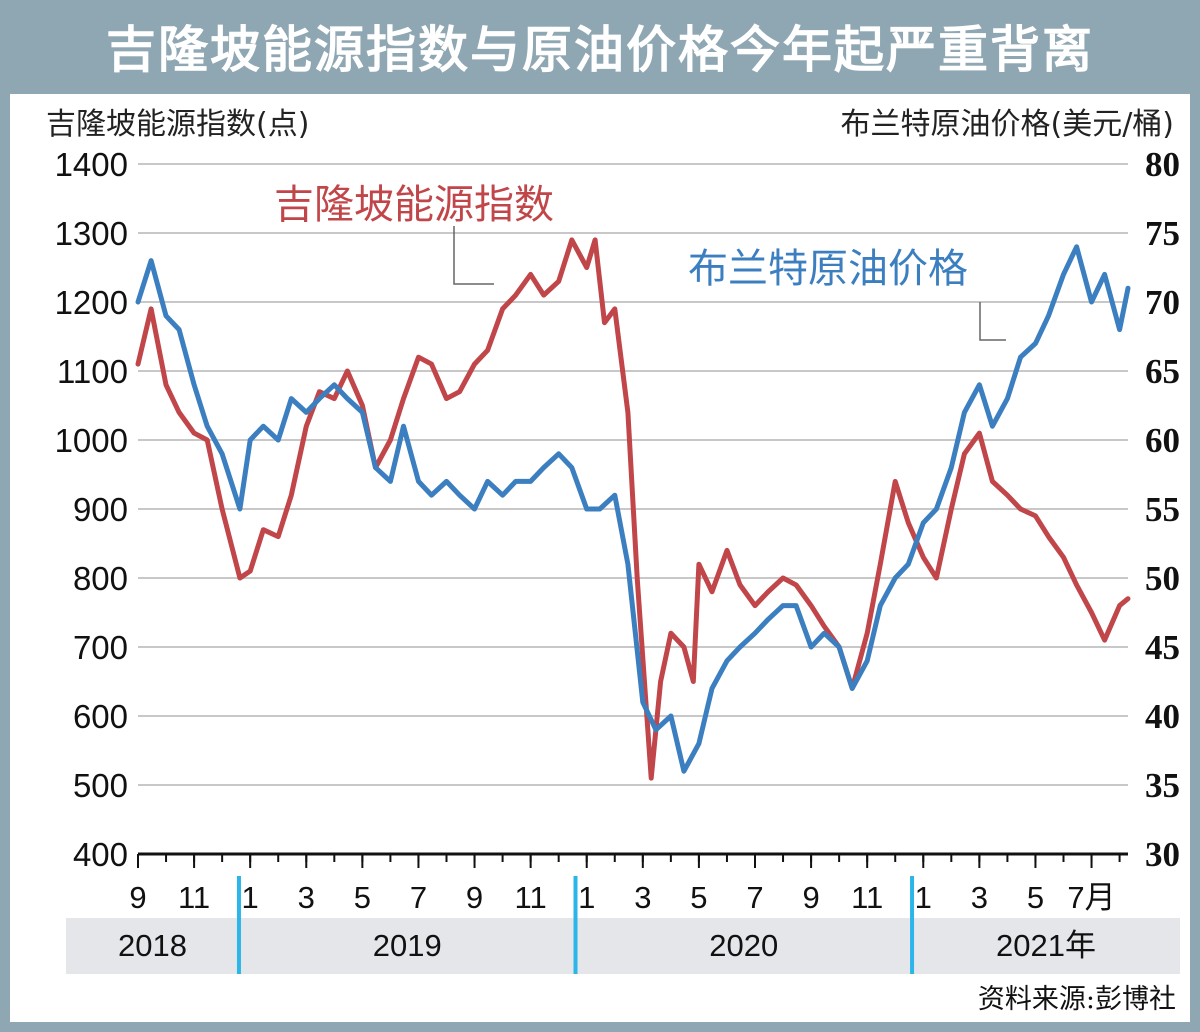  What do you see at coordinates (1162, 716) in the screenshot?
I see `right-tick-label: 40` at bounding box center [1162, 716].